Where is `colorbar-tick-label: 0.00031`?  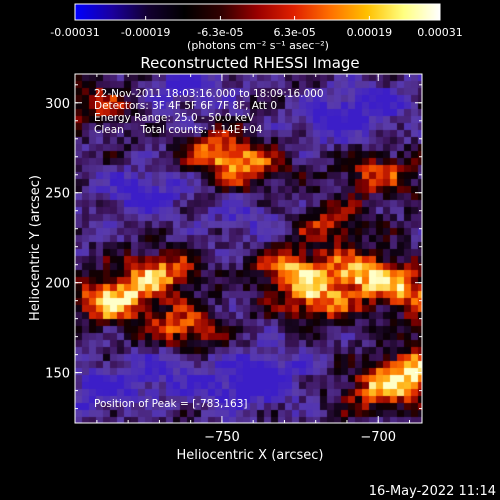
colorbar-tick-label: 0.00031 is located at coordinates (440, 32).